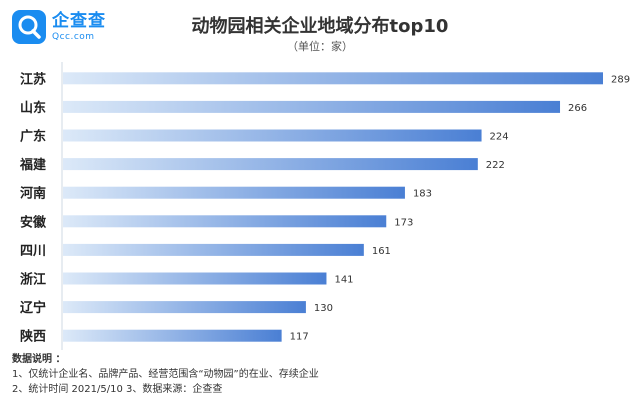 The width and height of the screenshot is (640, 413). What do you see at coordinates (73, 36) in the screenshot?
I see `logo-domain: Qcc.com` at bounding box center [73, 36].